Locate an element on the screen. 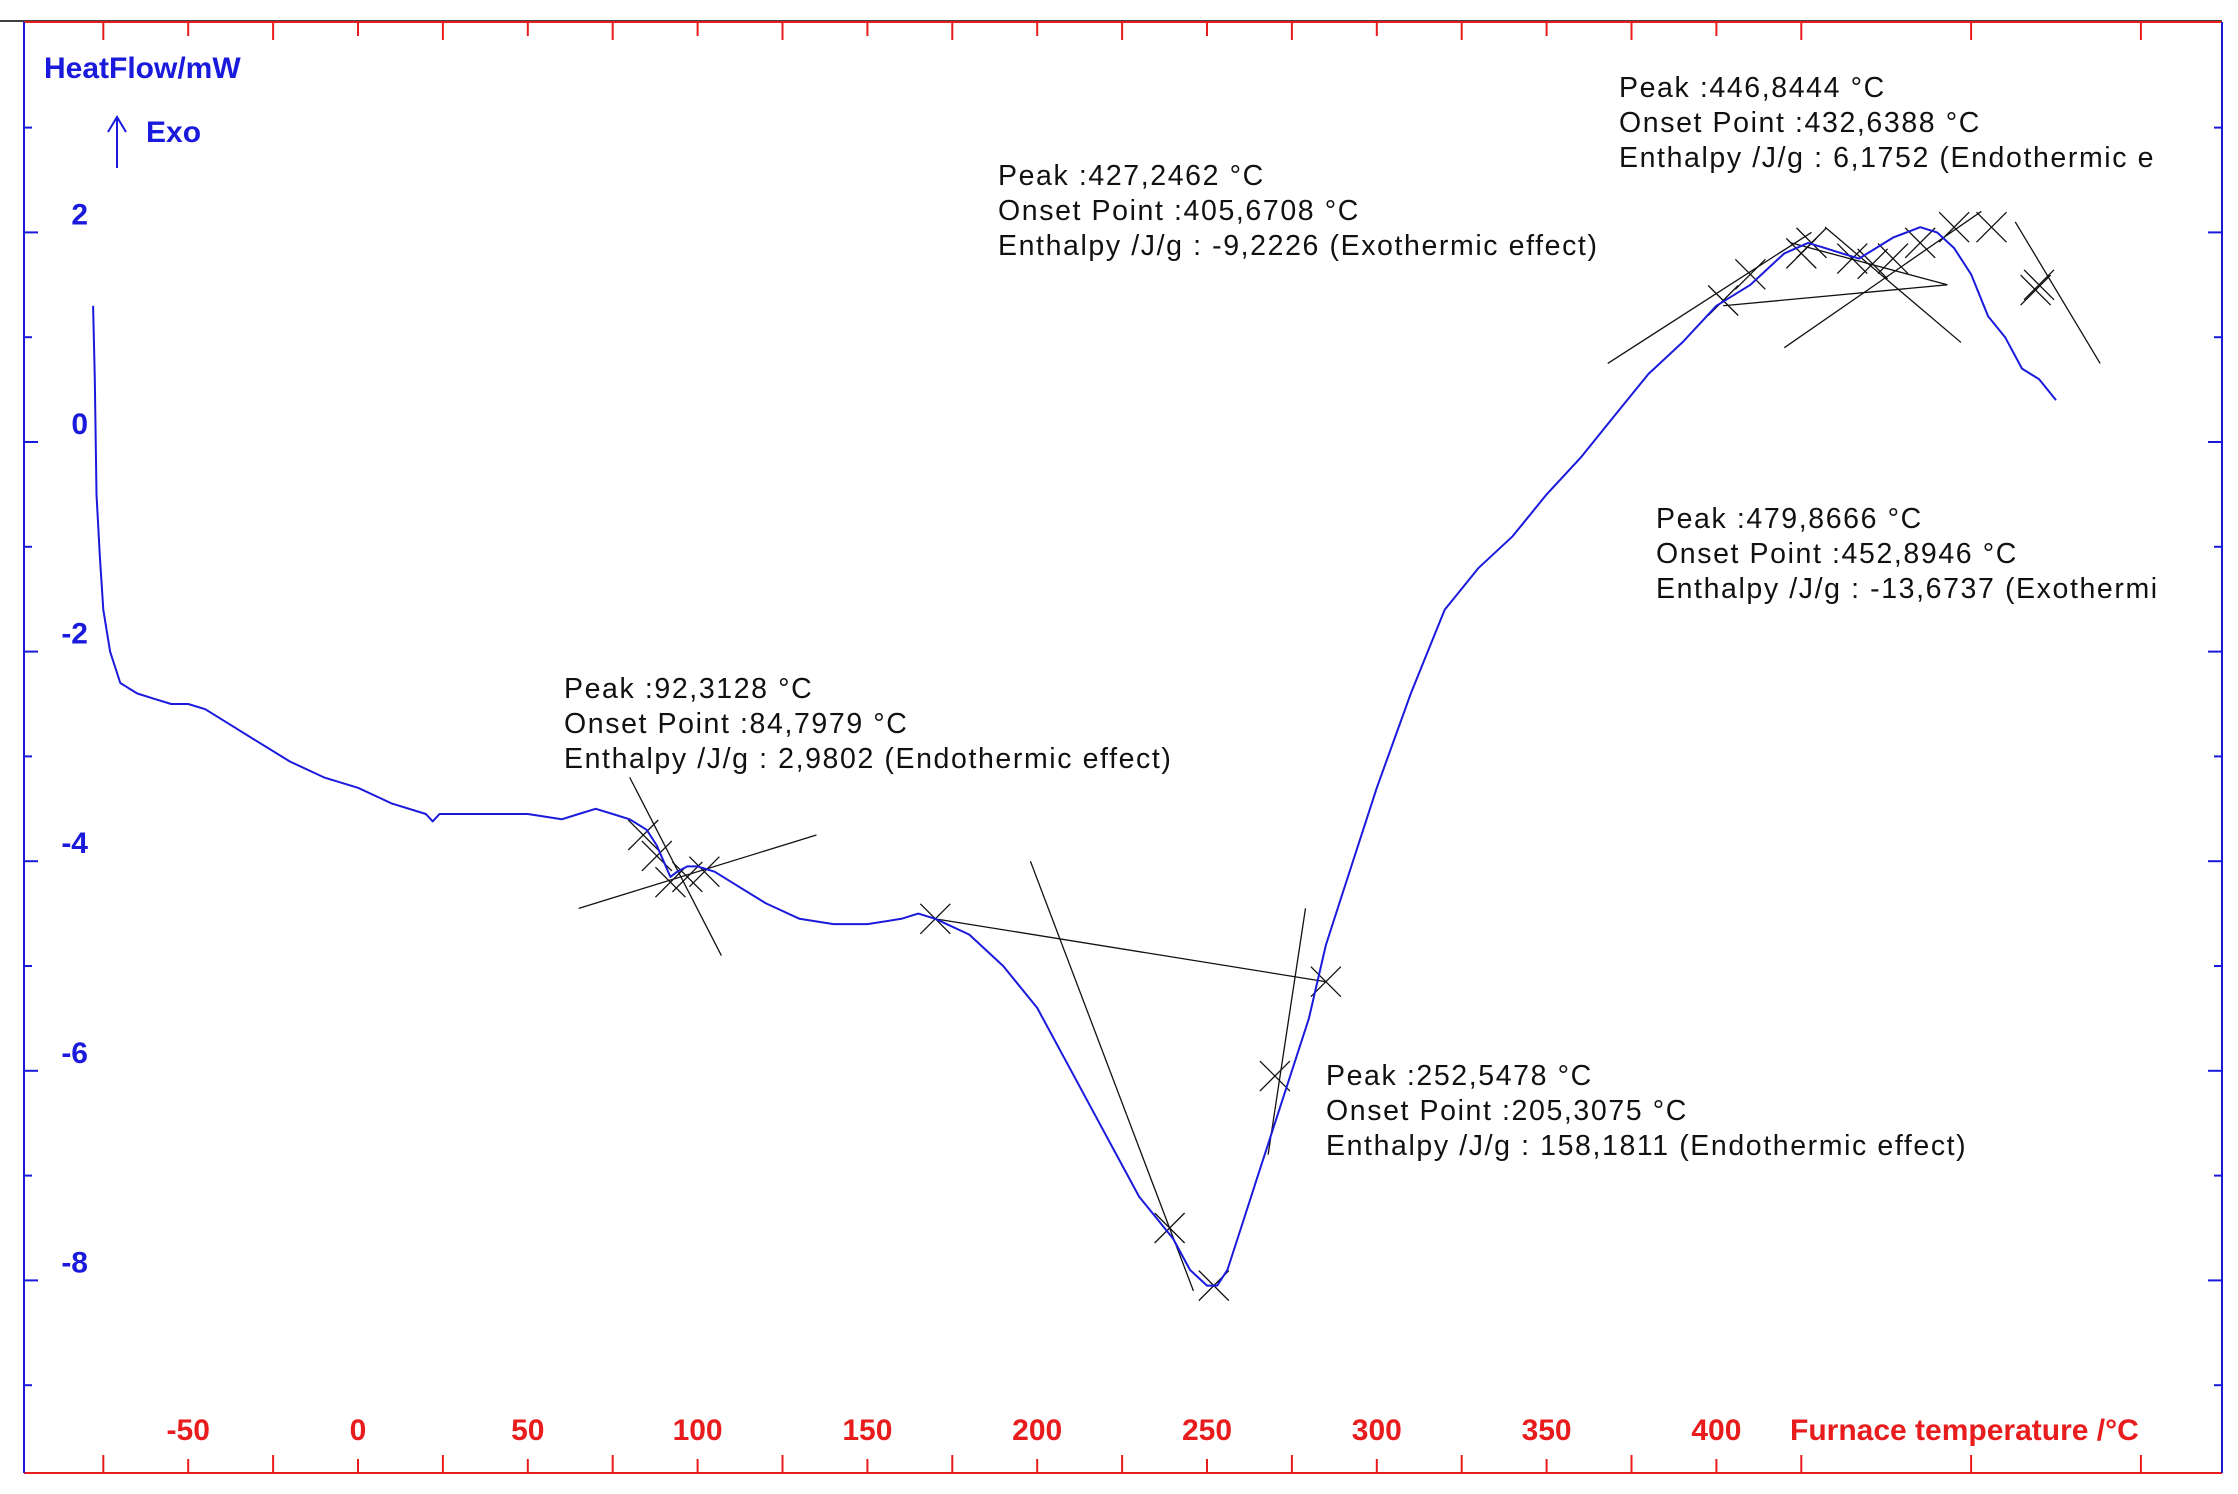  x-tick-label: 50 is located at coordinates (527, 1430).